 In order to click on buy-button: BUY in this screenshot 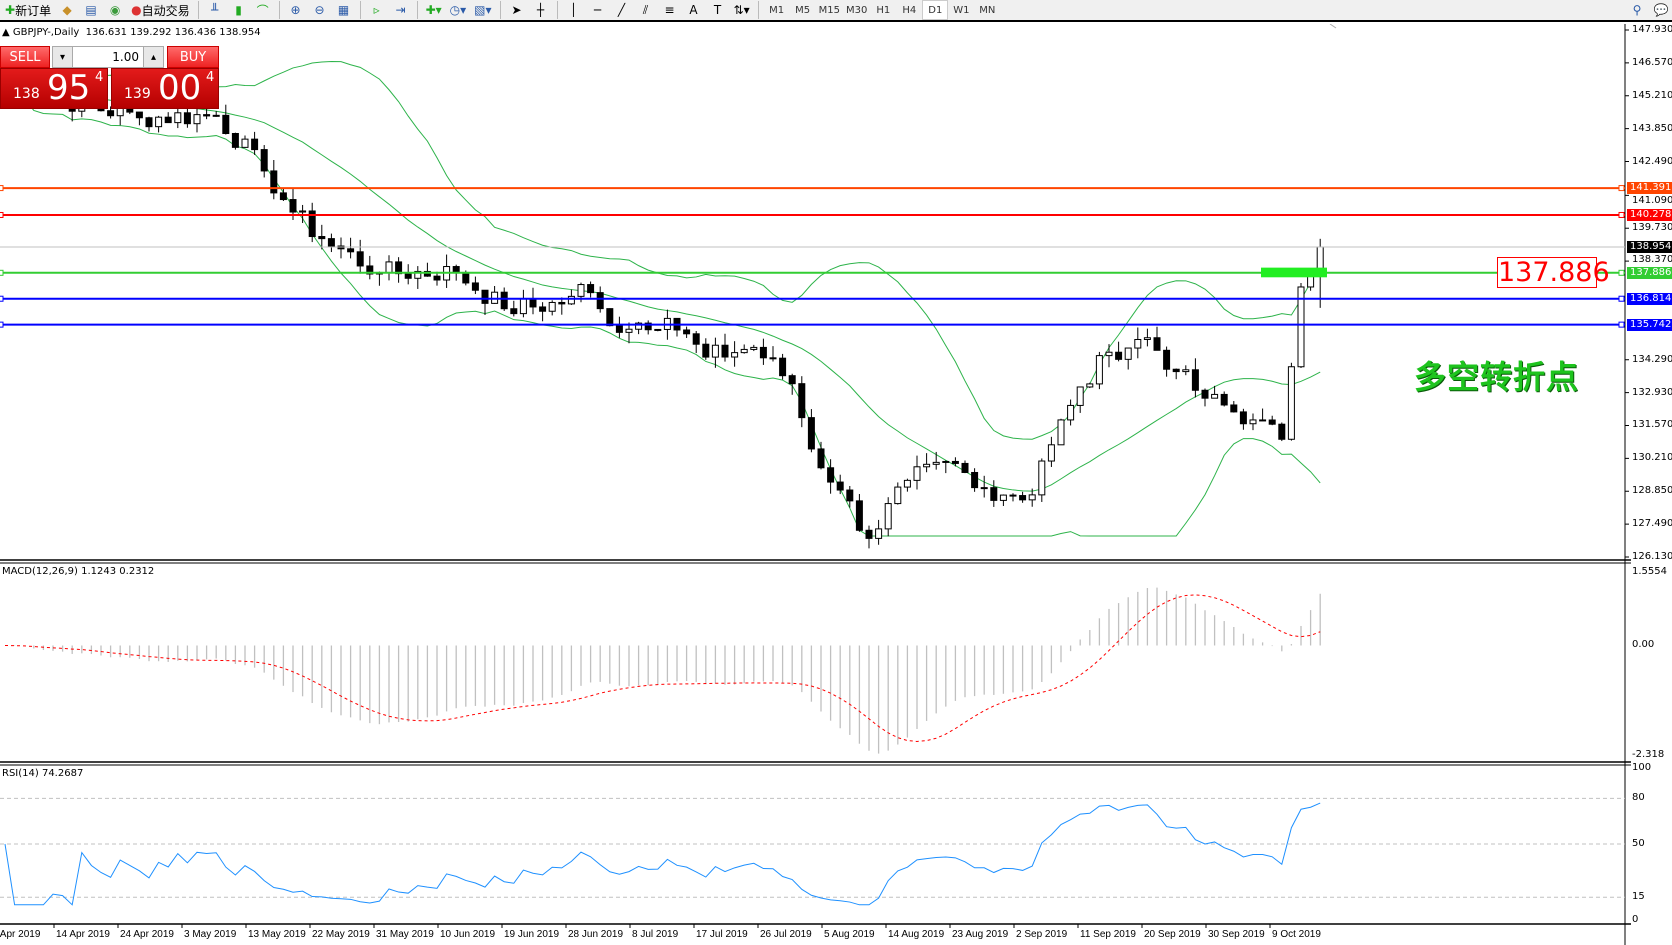, I will do `click(193, 57)`.